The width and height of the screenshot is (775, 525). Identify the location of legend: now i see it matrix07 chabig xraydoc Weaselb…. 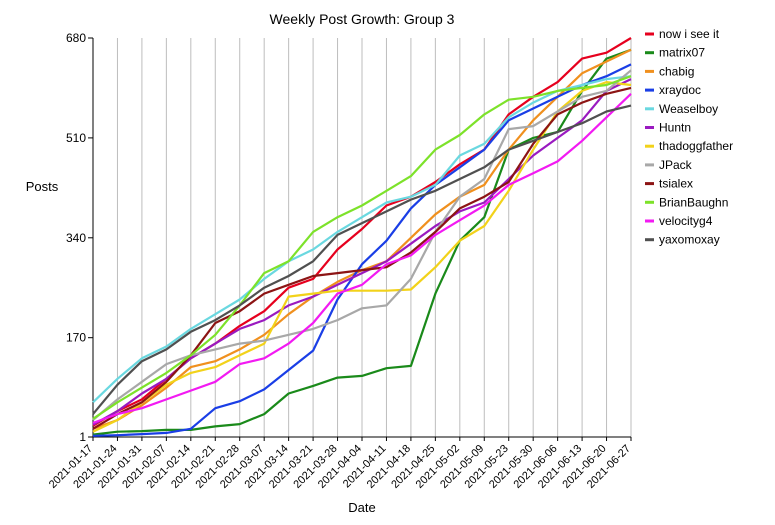
(689, 137).